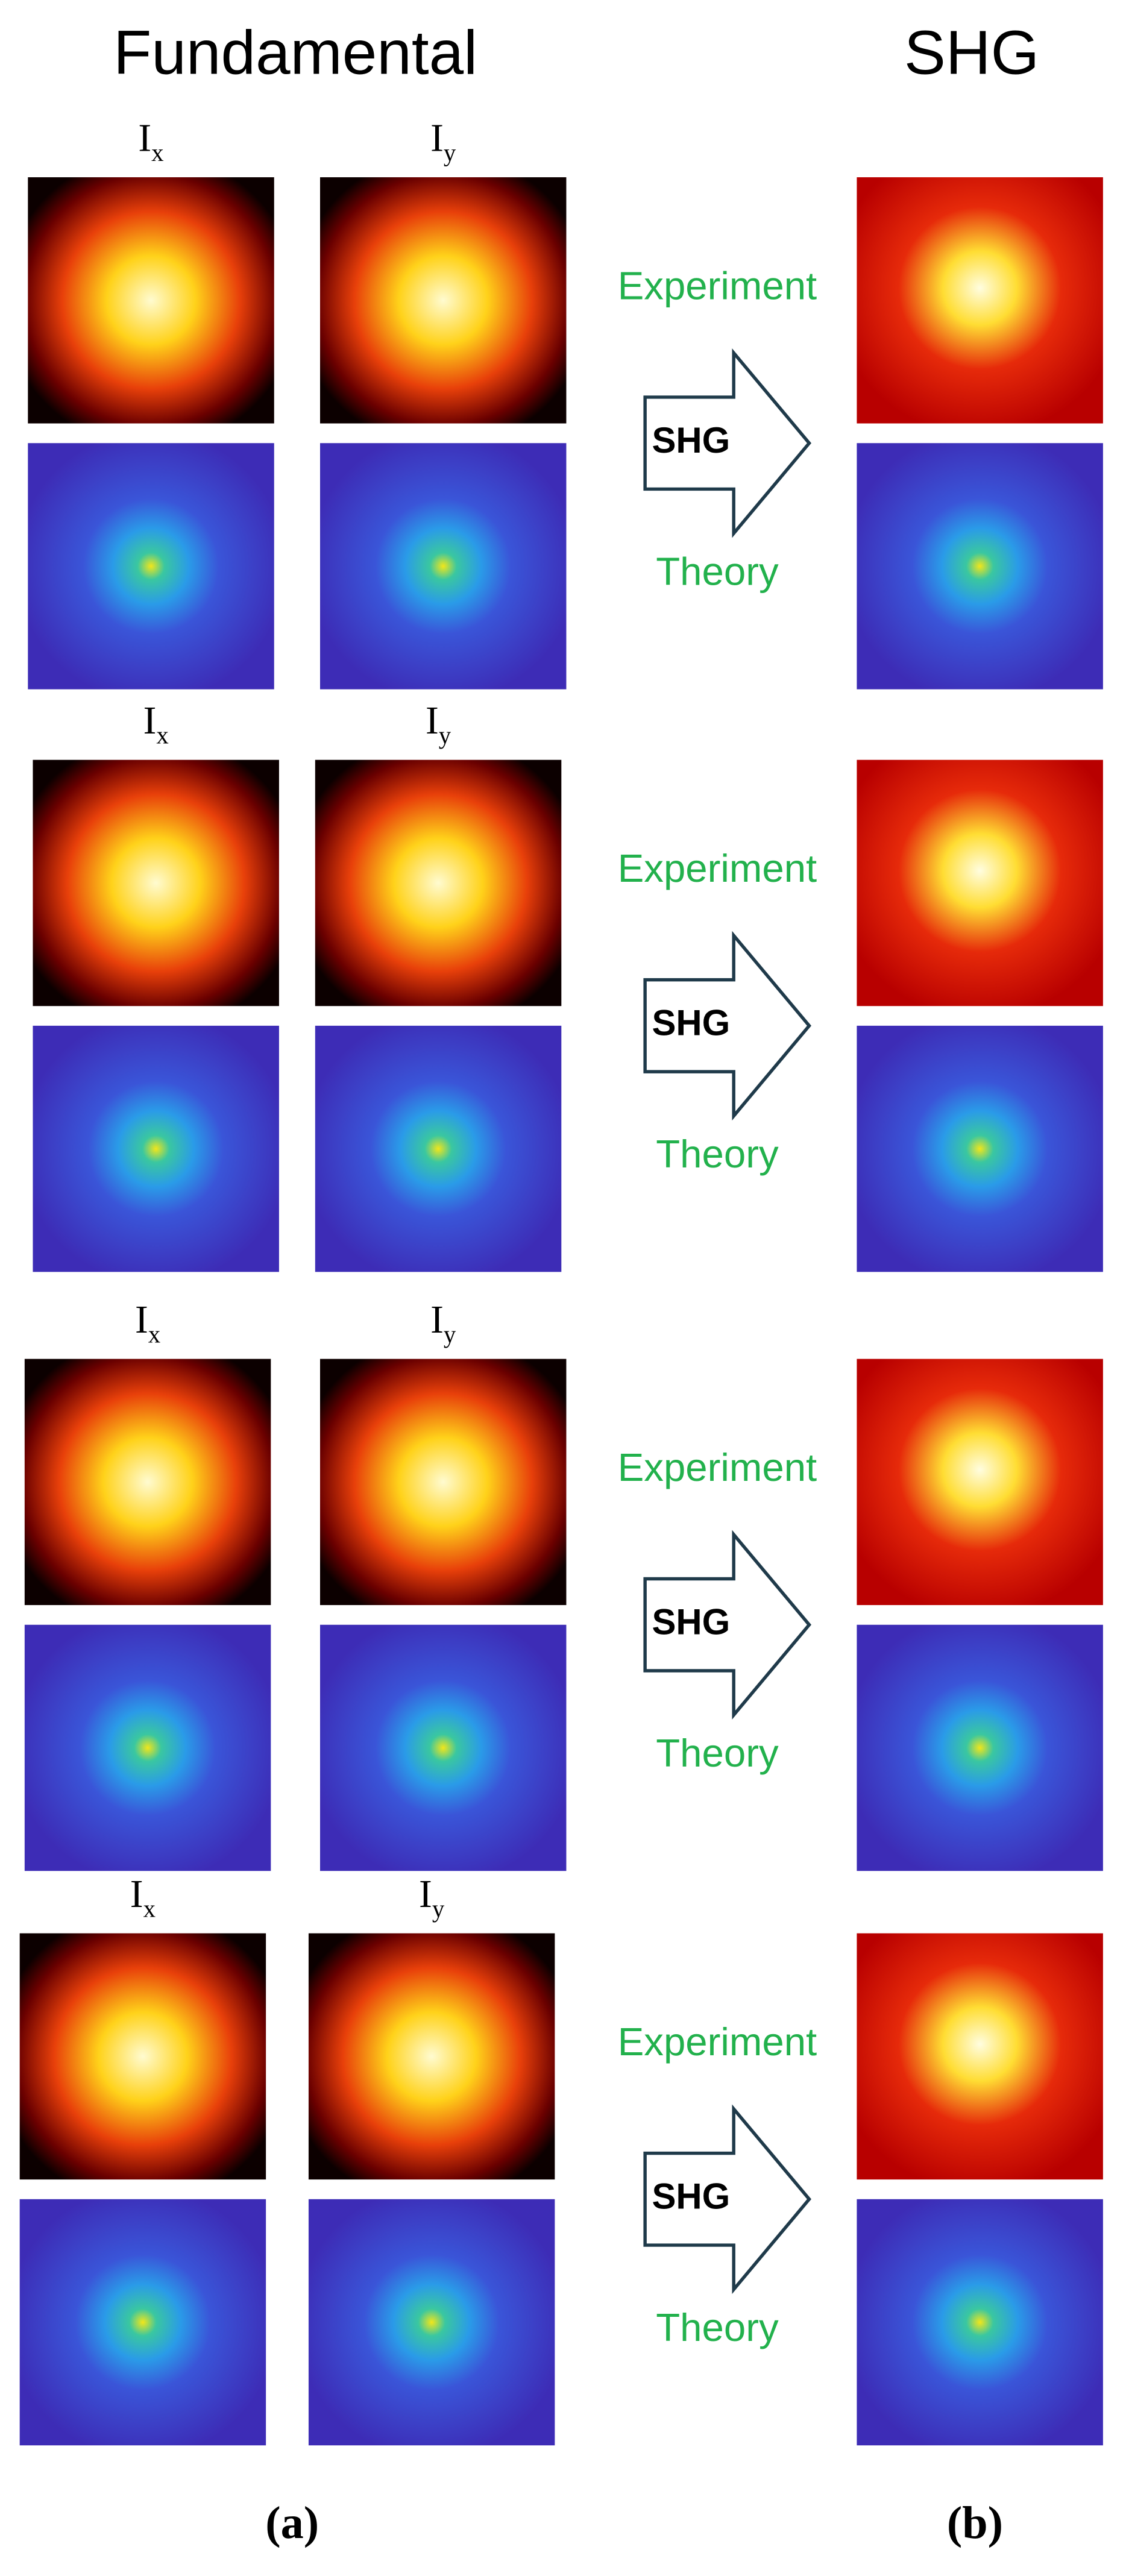 Image resolution: width=1126 pixels, height=2576 pixels. Describe the element at coordinates (971, 52) in the screenshot. I see `header-right: SHG` at that location.